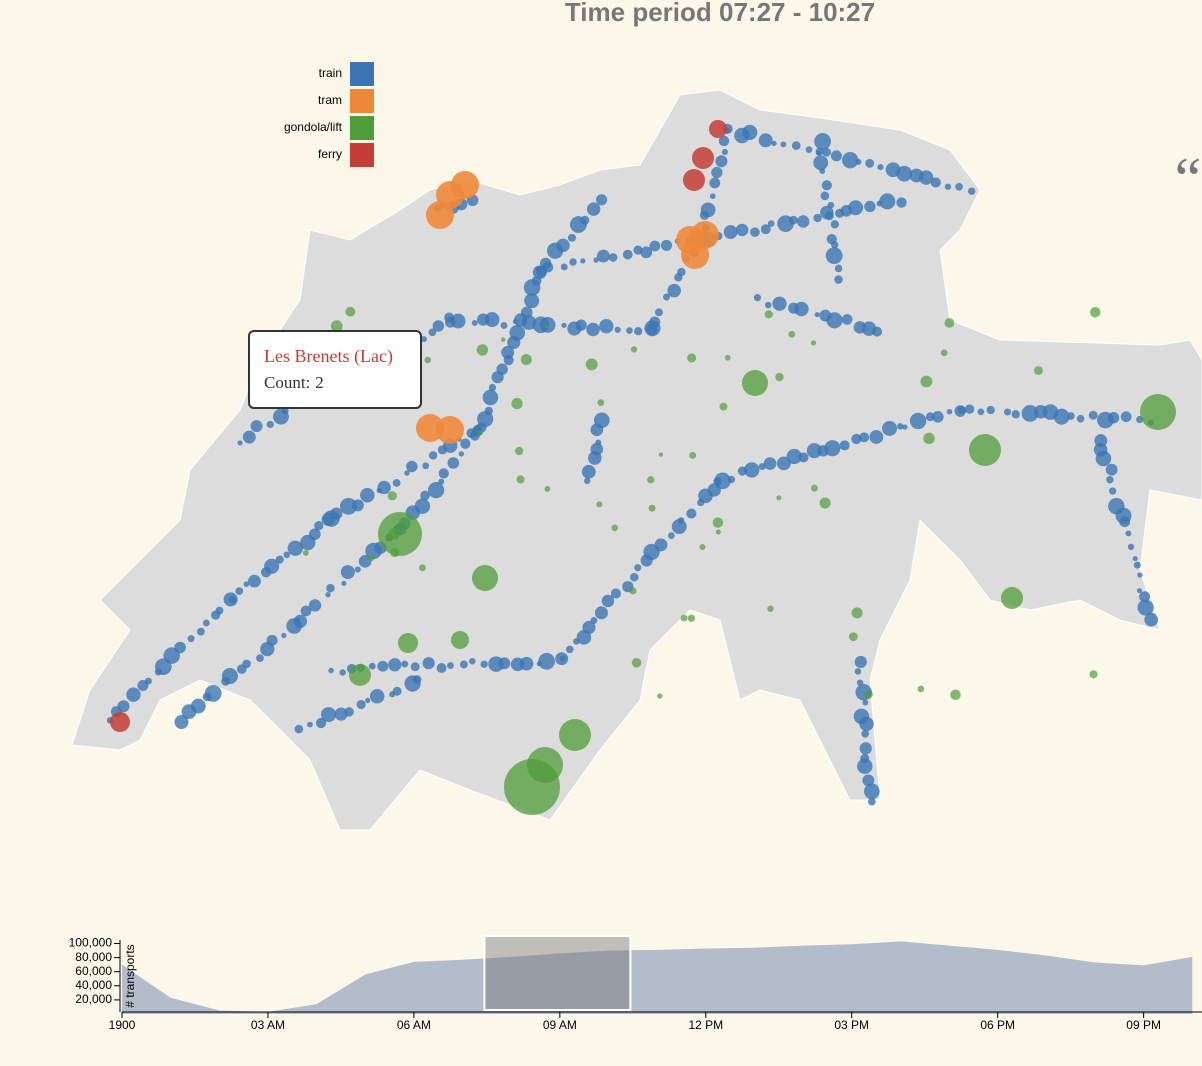  What do you see at coordinates (705, 1025) in the screenshot?
I see `x-tick-label: 12 PM` at bounding box center [705, 1025].